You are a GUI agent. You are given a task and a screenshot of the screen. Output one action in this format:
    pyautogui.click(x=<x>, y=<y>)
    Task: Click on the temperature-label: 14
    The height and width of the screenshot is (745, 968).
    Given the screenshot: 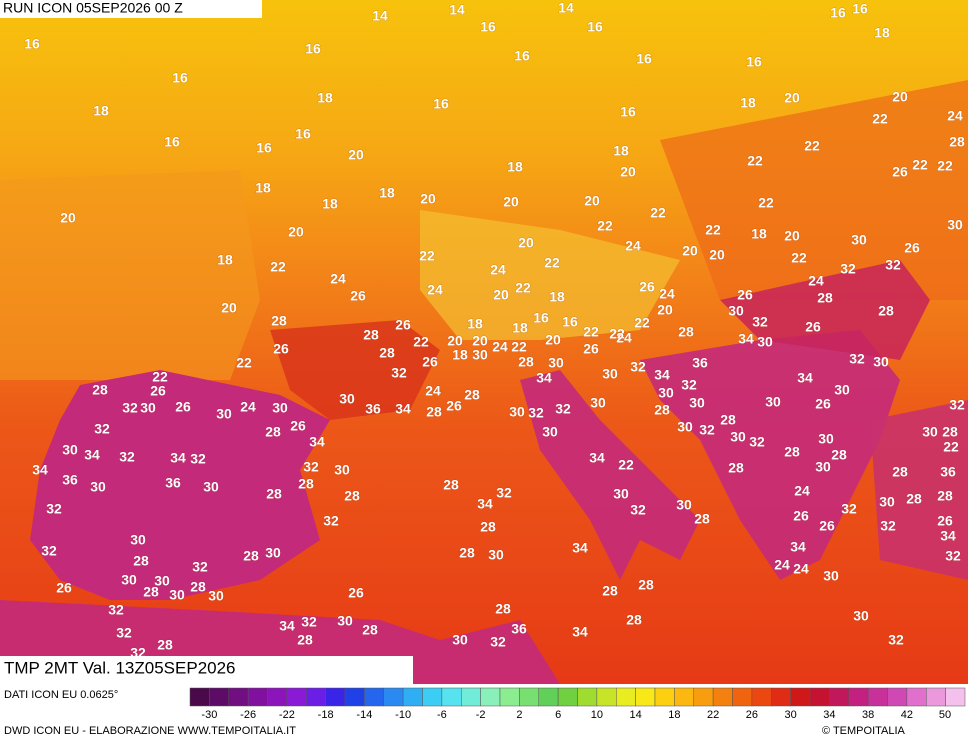 What is the action you would take?
    pyautogui.click(x=380, y=16)
    